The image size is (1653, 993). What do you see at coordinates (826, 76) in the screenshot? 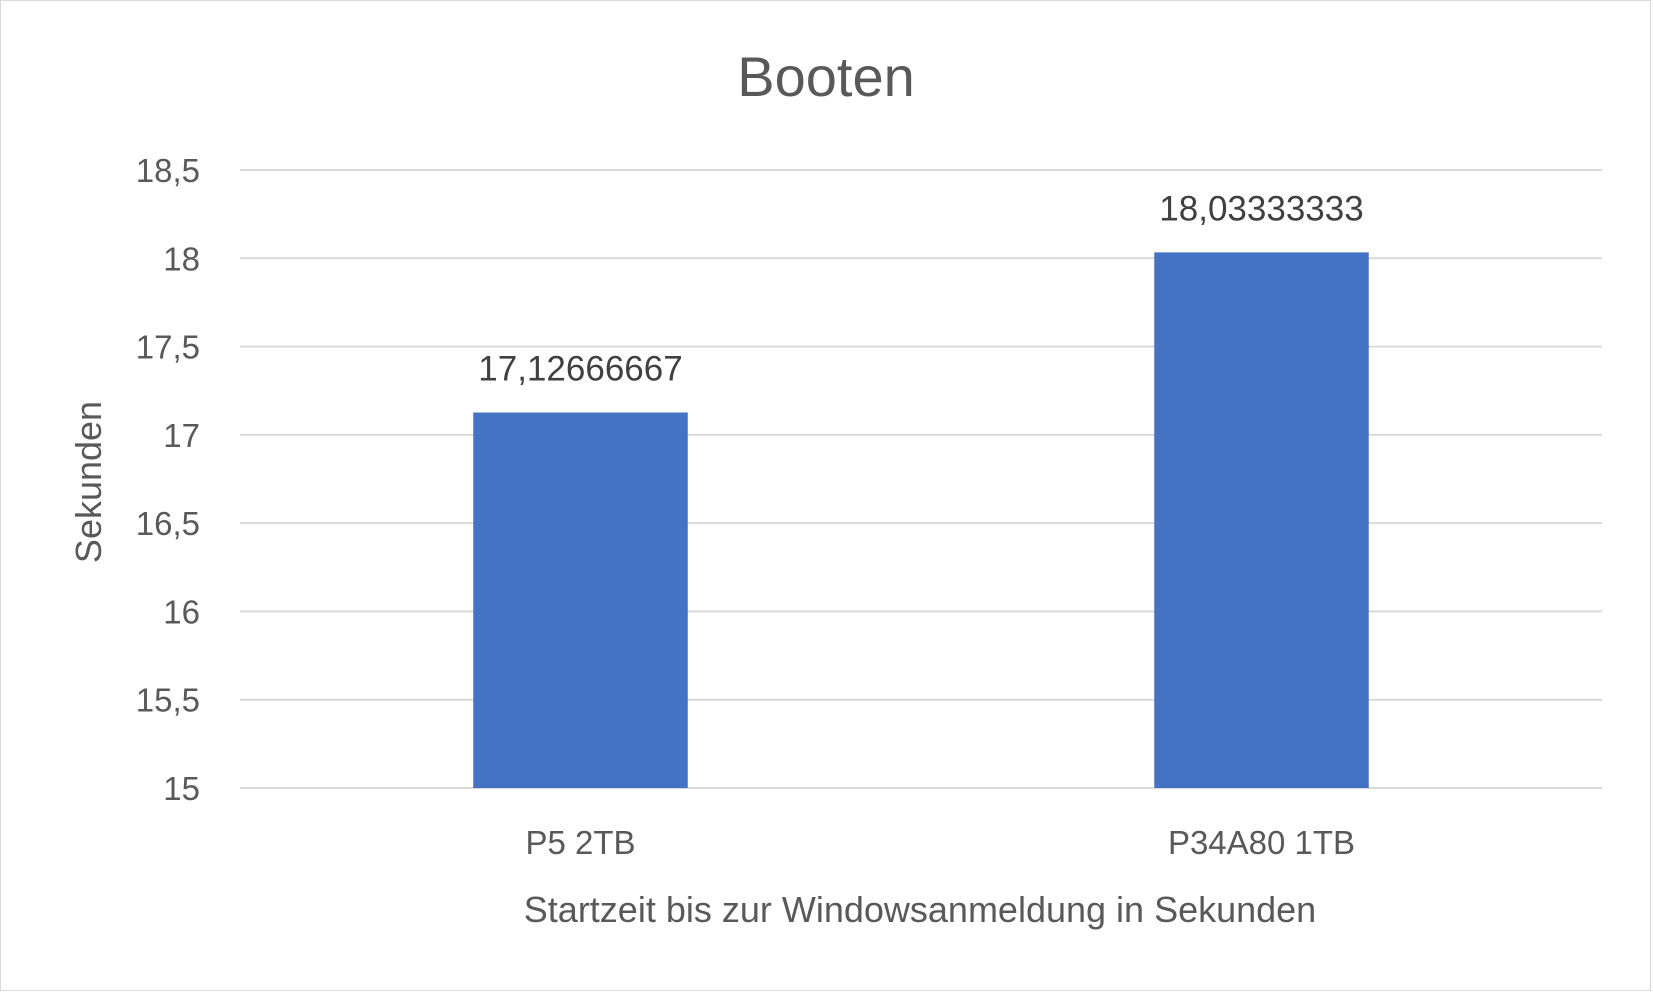
I see `chart-title: Booten` at bounding box center [826, 76].